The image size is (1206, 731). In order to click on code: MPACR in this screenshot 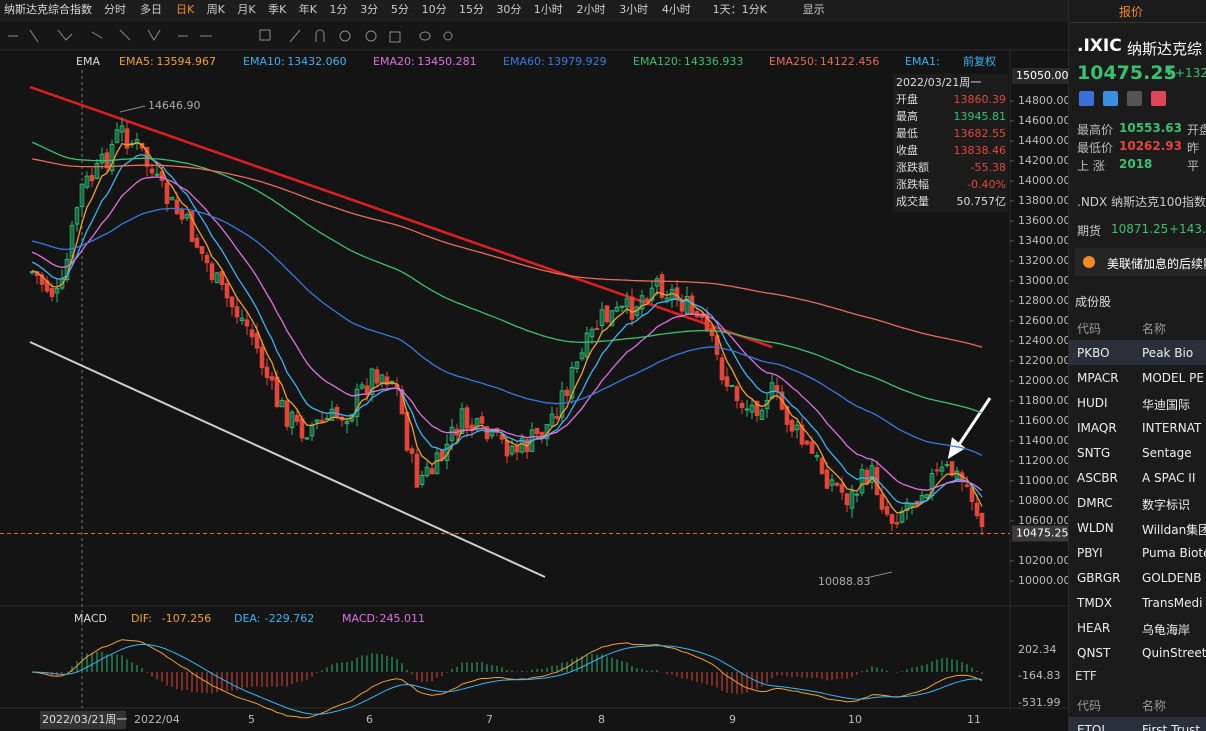, I will do `click(1098, 378)`.